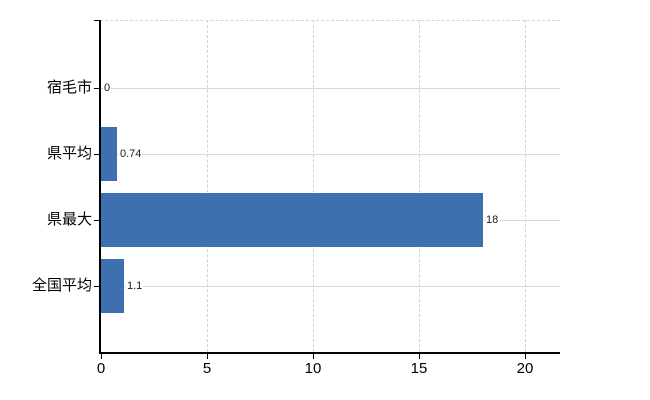  I want to click on y-axis-end-tick, so click(97, 20).